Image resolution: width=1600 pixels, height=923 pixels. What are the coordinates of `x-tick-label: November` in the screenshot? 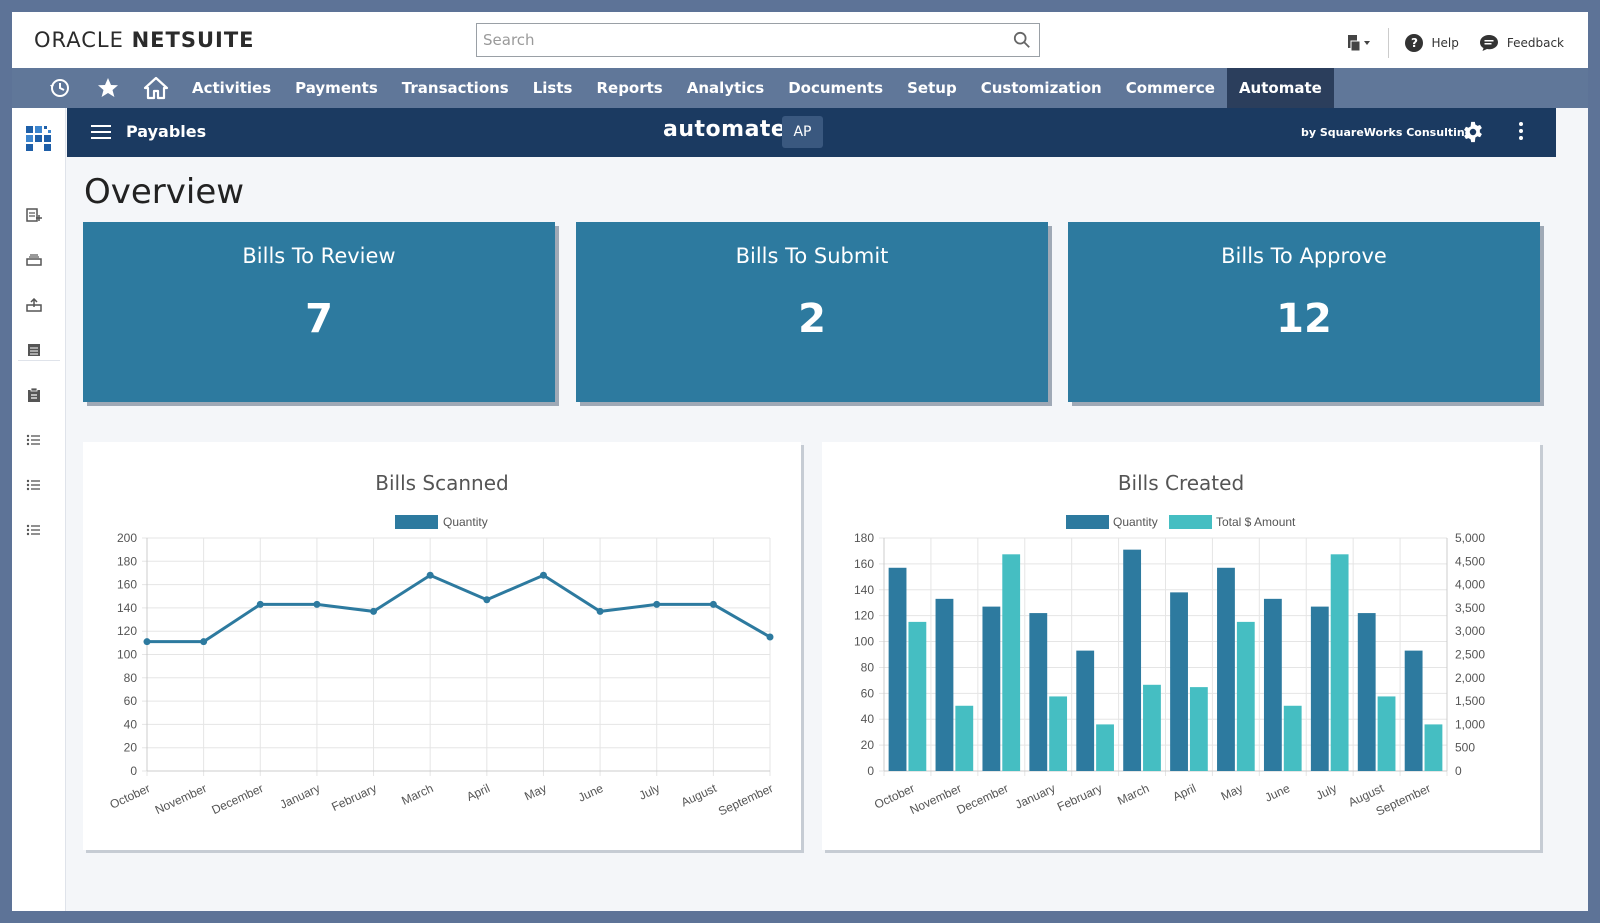 It's located at (181, 799).